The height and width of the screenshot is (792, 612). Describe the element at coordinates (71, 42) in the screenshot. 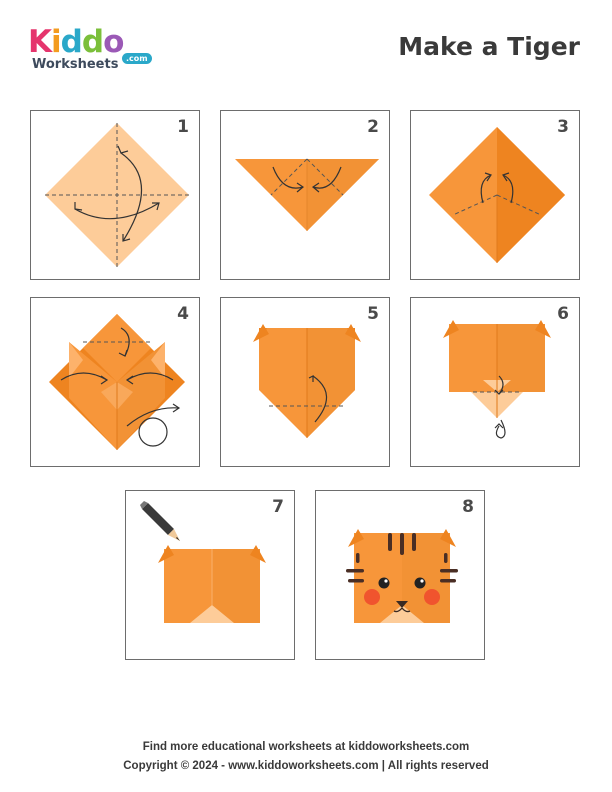

I see `logo-letter-d1: d` at that location.